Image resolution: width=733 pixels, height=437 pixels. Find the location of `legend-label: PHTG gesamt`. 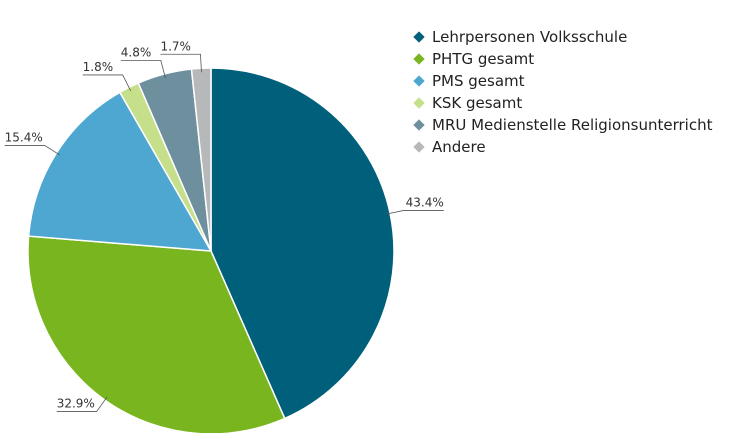

legend-label: PHTG gesamt is located at coordinates (483, 59).